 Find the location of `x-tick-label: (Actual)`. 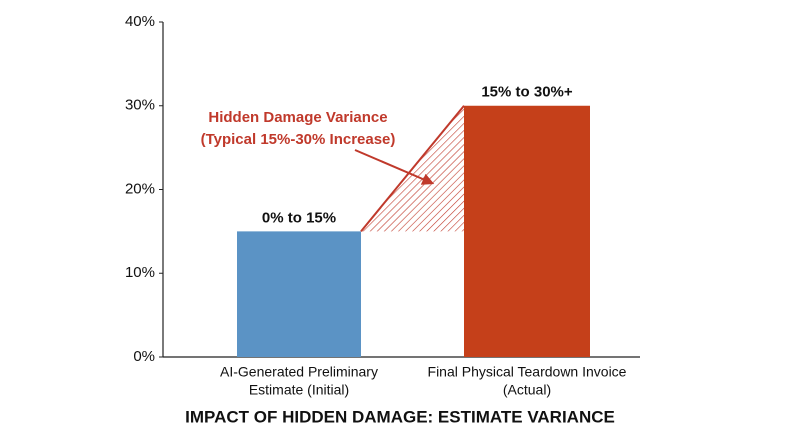

x-tick-label: (Actual) is located at coordinates (527, 390).